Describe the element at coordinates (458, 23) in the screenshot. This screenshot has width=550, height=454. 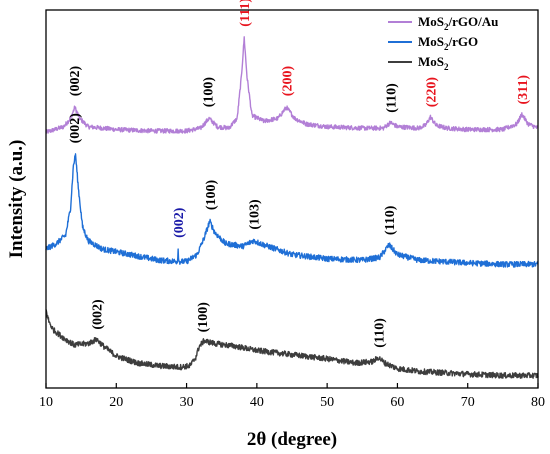
I see `legend-label-0: MoS2/rGO/Au` at that location.